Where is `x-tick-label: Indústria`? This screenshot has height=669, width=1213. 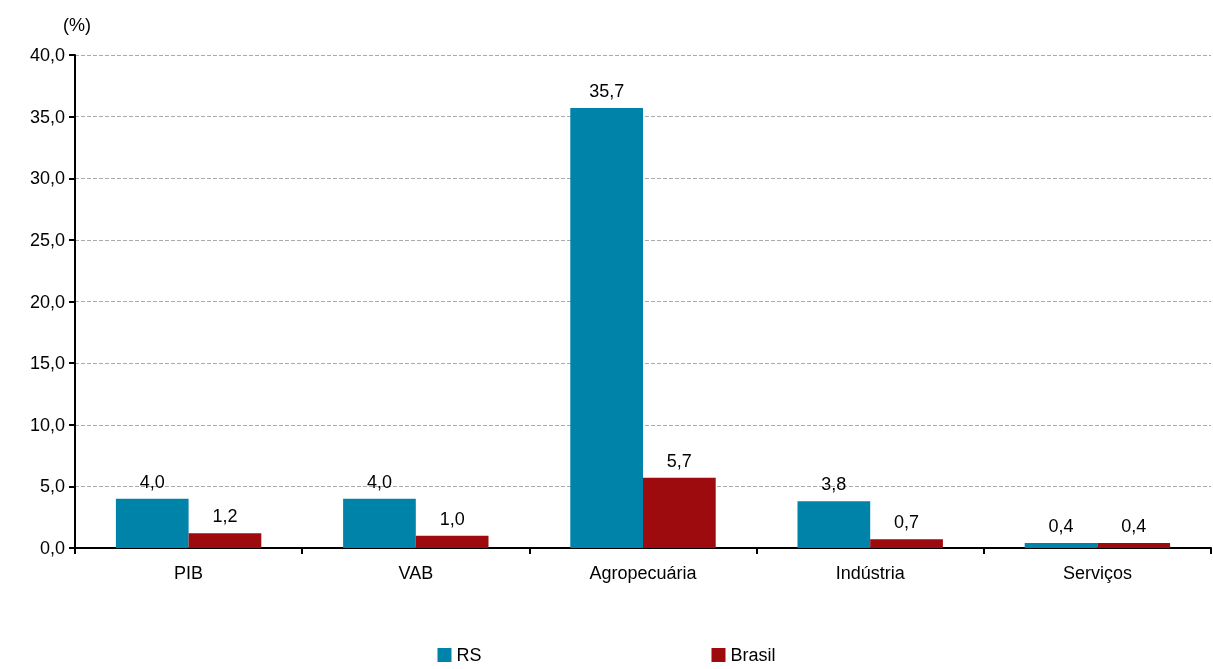 x-tick-label: Indústria is located at coordinates (870, 573).